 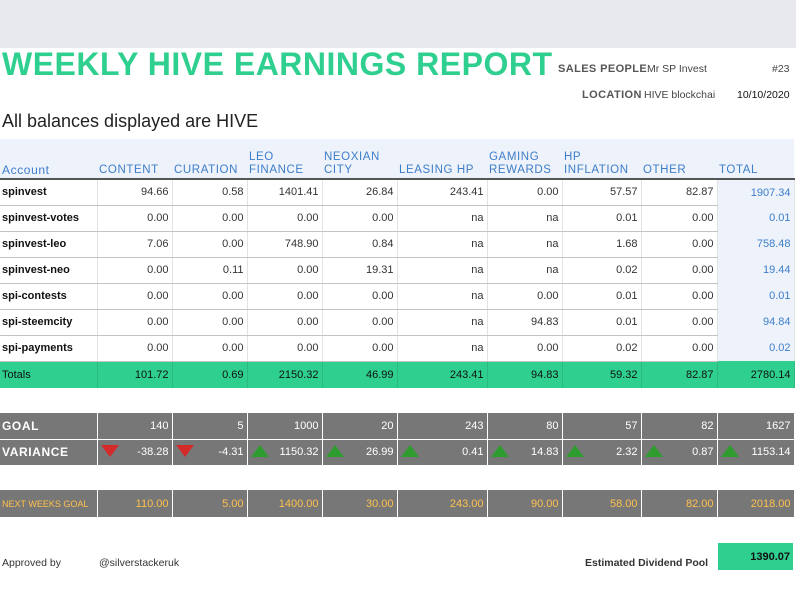 What do you see at coordinates (360, 244) in the screenshot?
I see `table-cell: 0.84` at bounding box center [360, 244].